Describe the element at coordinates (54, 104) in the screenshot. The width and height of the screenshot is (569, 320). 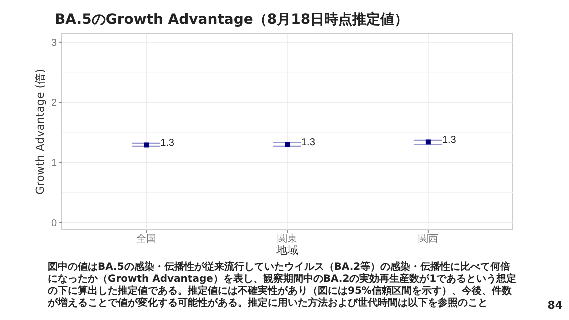
I see `y-tick-label: 2` at that location.